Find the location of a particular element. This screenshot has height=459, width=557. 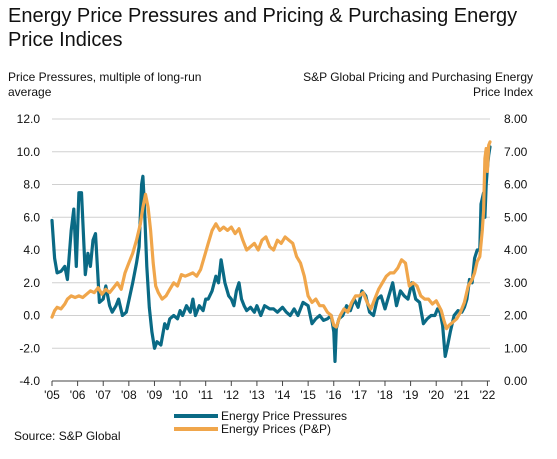

x-tick-label: '07 is located at coordinates (103, 395).